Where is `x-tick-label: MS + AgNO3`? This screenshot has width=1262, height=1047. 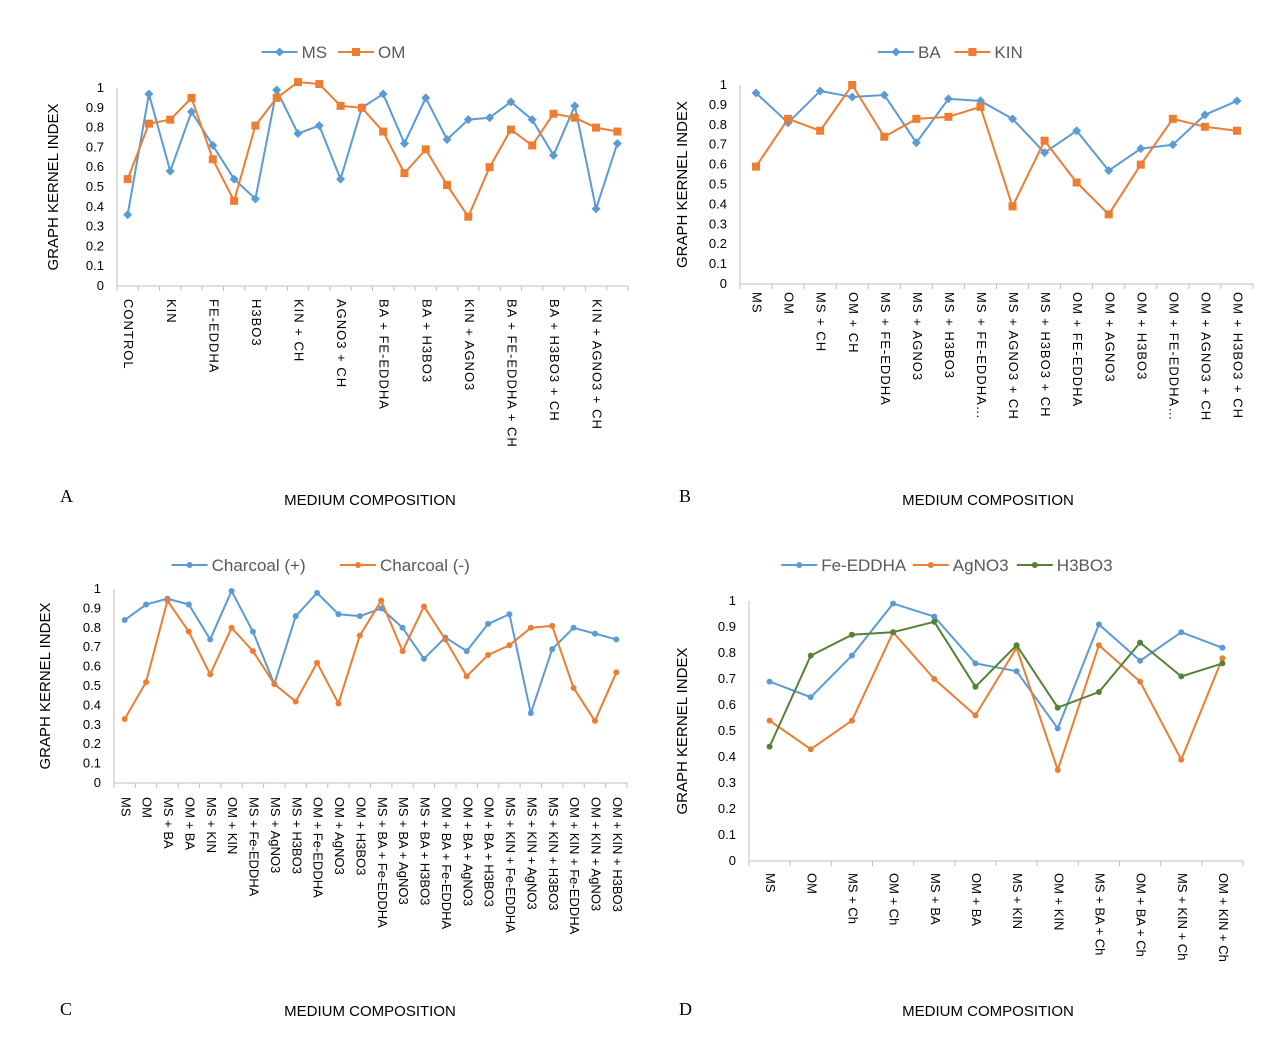
x-tick-label: MS + AgNO3 is located at coordinates (275, 835).